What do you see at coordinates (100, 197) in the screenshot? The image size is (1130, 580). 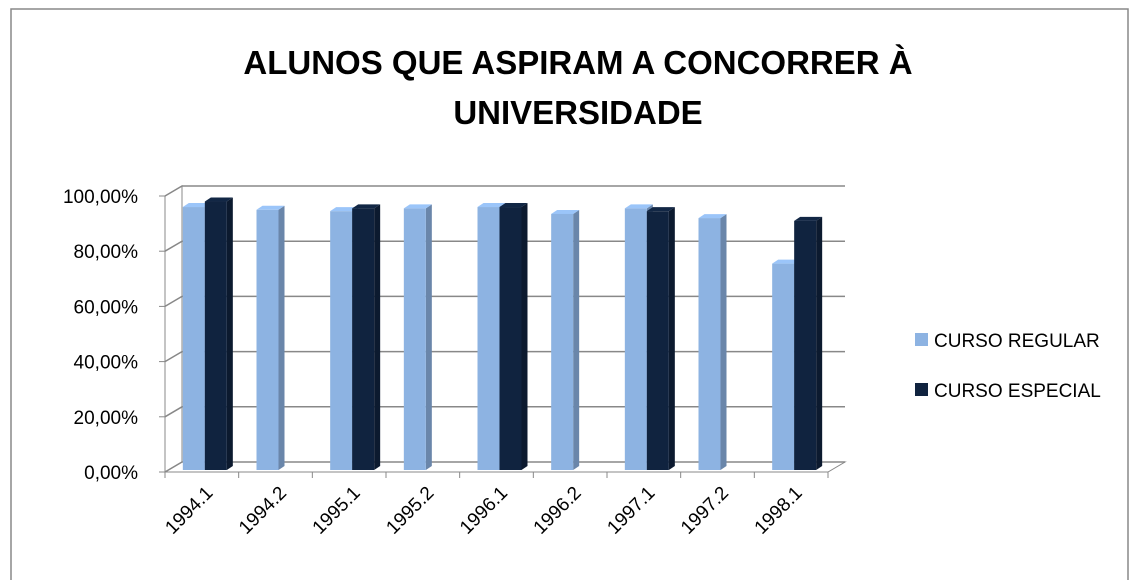 I see `y-tick-label: 100,00%` at bounding box center [100, 197].